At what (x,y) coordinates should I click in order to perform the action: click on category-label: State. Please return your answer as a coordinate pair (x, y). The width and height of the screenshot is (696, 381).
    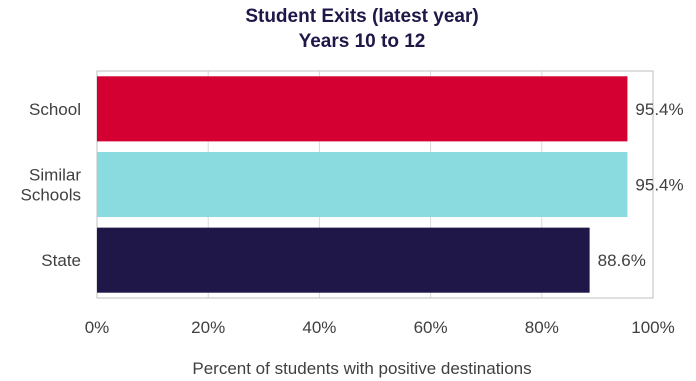
    Looking at the image, I should click on (61, 260).